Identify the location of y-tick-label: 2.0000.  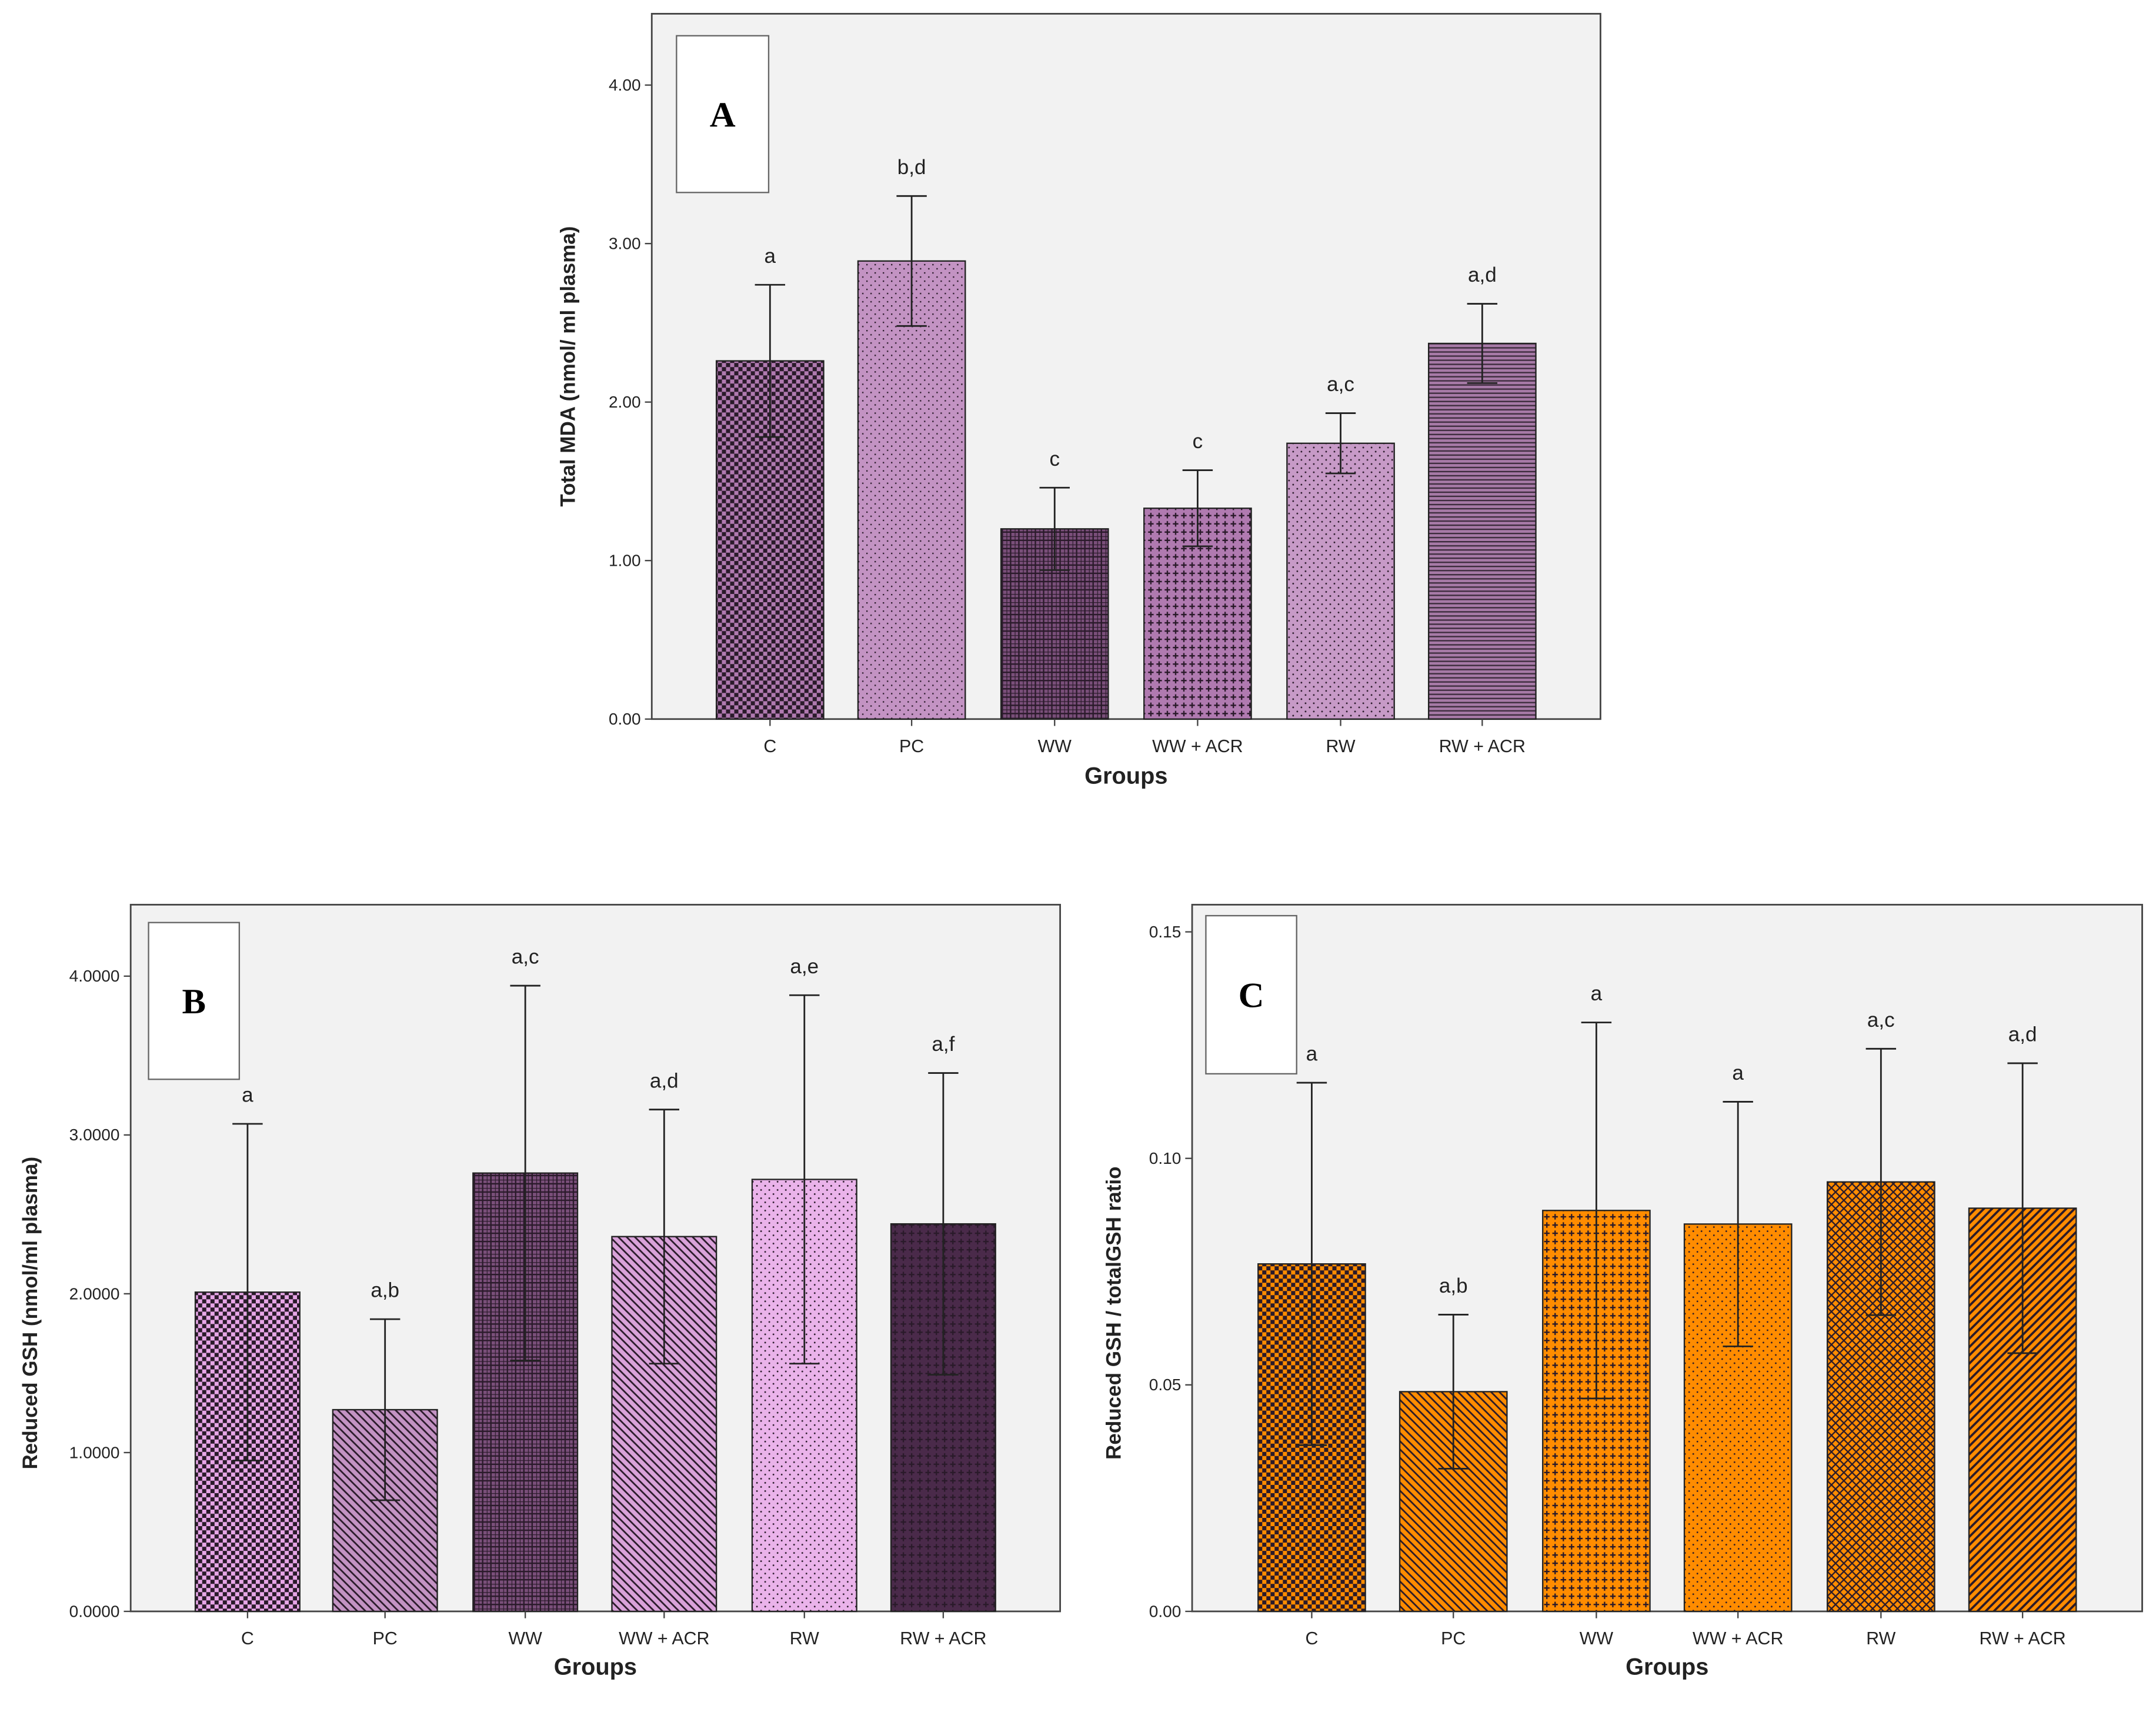
(94, 1293).